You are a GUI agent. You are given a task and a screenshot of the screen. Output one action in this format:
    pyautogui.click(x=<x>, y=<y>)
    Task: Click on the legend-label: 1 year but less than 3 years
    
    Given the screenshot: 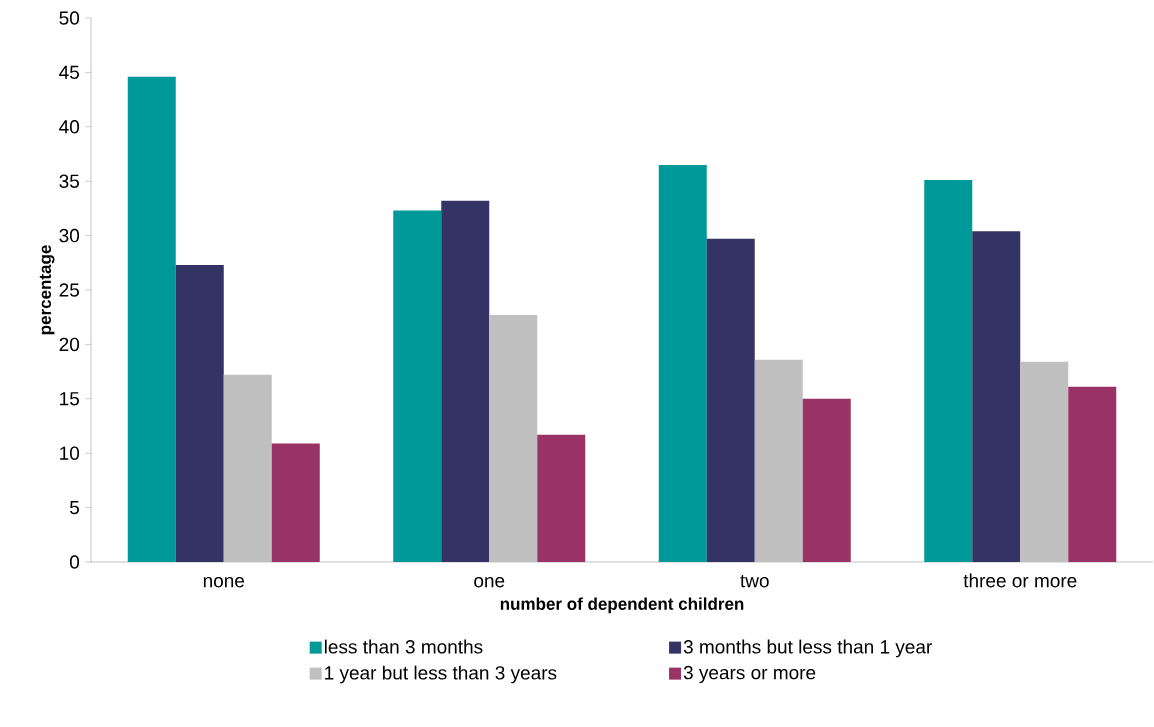 What is the action you would take?
    pyautogui.click(x=441, y=674)
    